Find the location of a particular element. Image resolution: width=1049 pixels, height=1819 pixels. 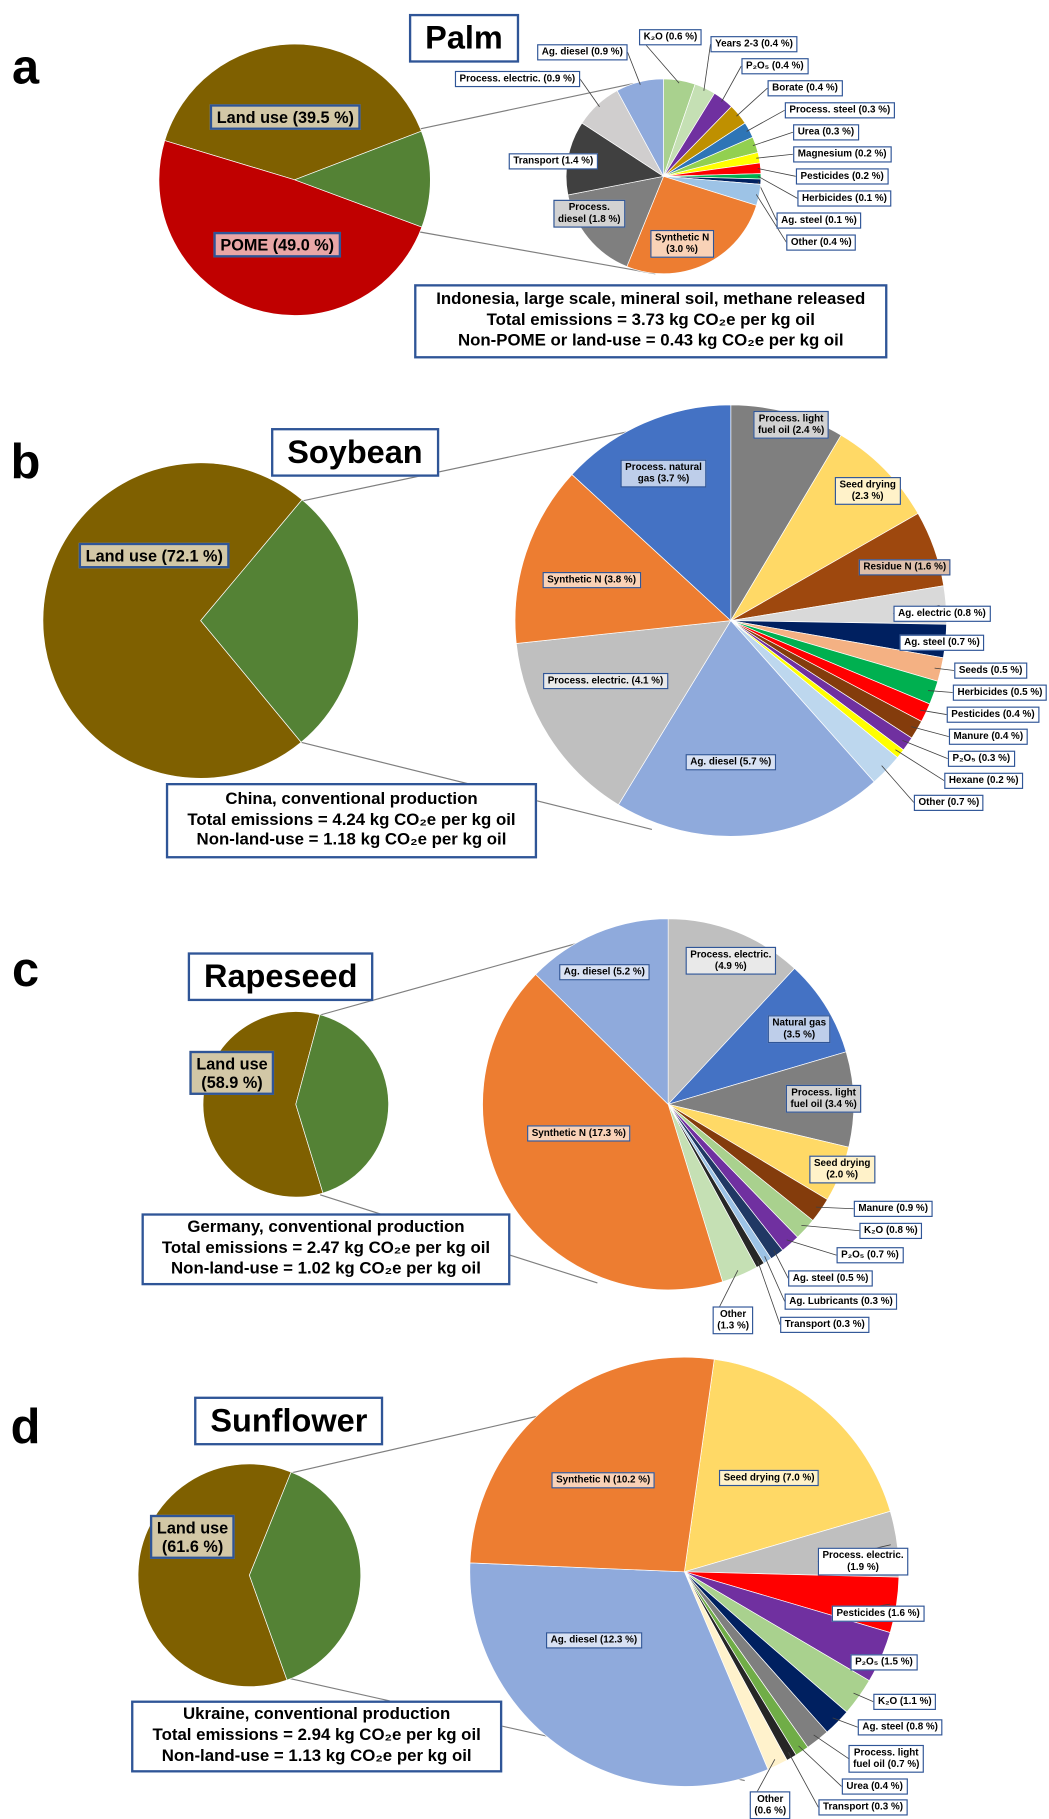

slice-label: P₂O₅ (0.3 %) is located at coordinates (981, 758).